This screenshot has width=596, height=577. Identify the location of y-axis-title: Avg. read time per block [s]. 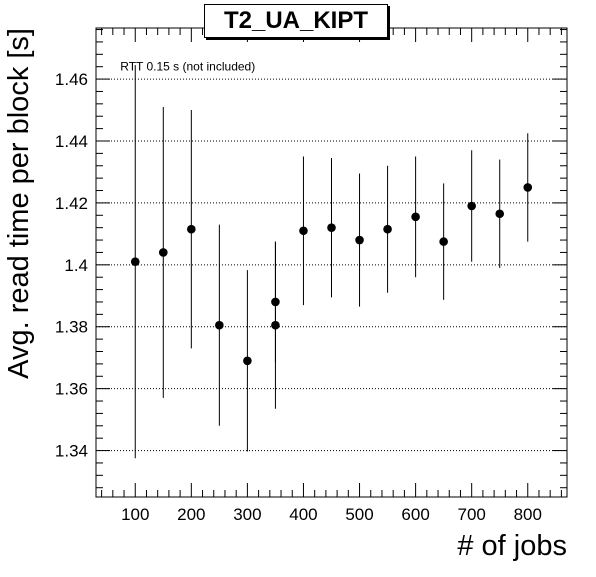
(19, 203).